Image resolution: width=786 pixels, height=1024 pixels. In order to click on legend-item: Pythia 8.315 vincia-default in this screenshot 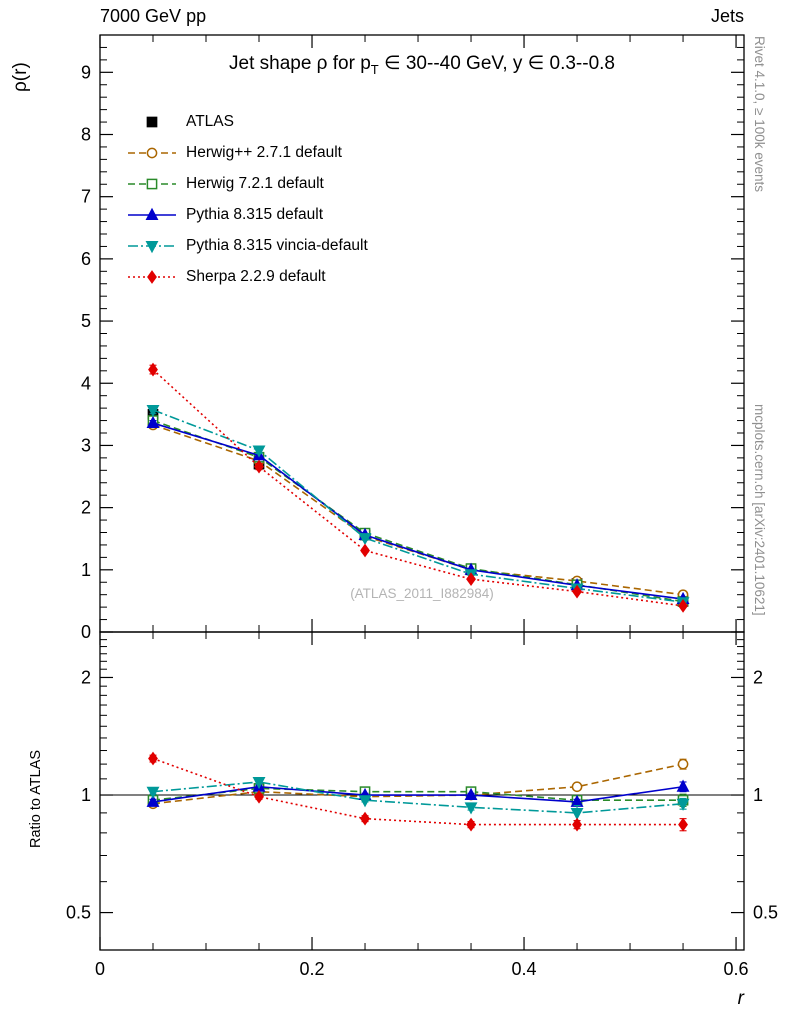, I will do `click(248, 245)`.